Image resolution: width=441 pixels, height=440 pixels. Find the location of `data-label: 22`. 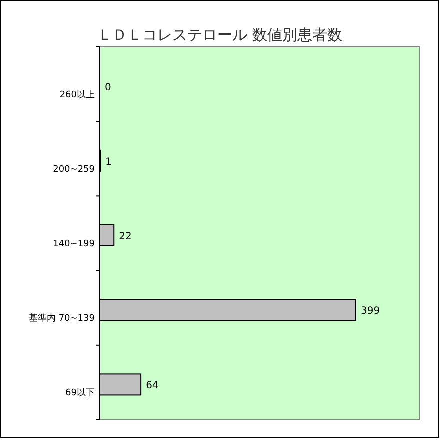

data-label: 22 is located at coordinates (125, 237).